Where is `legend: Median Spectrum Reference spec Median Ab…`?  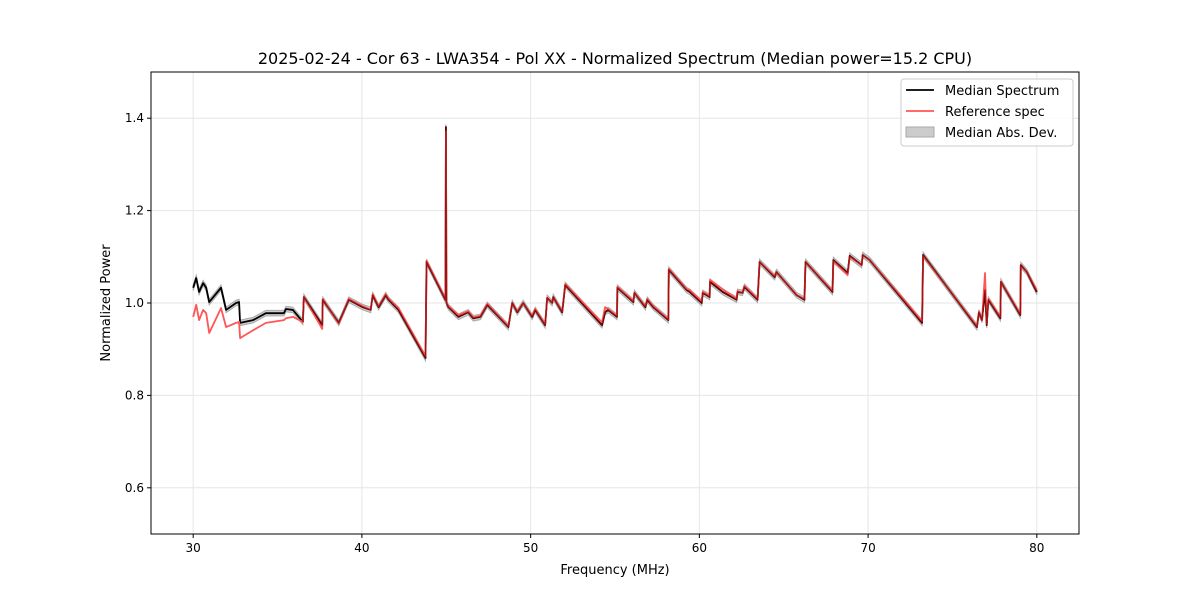 legend: Median Spectrum Reference spec Median Ab… is located at coordinates (987, 112).